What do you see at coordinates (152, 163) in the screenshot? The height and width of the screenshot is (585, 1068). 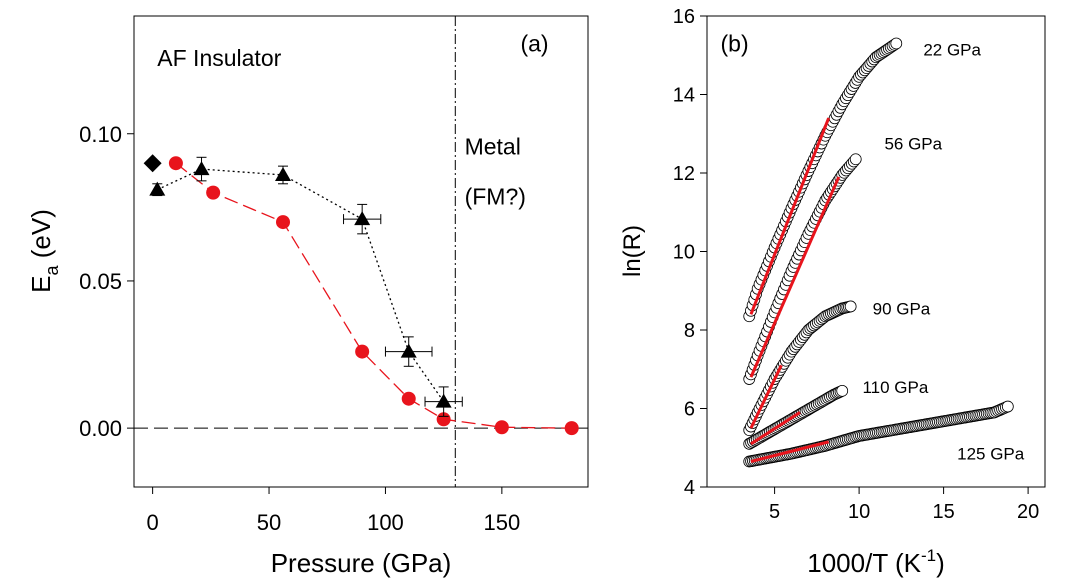 I see `panel-a-diamond-point` at bounding box center [152, 163].